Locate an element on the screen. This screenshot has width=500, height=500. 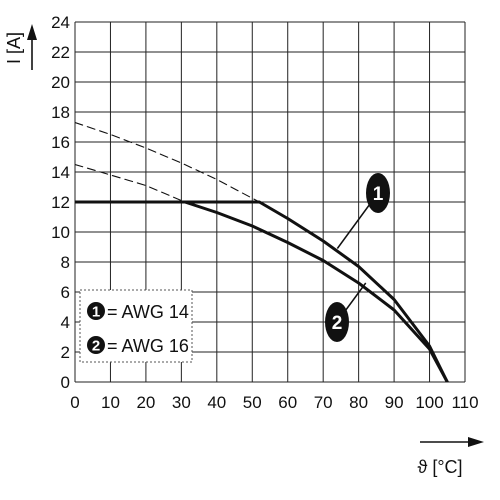
y-tick-label-20: 20 is located at coordinates (60, 82).